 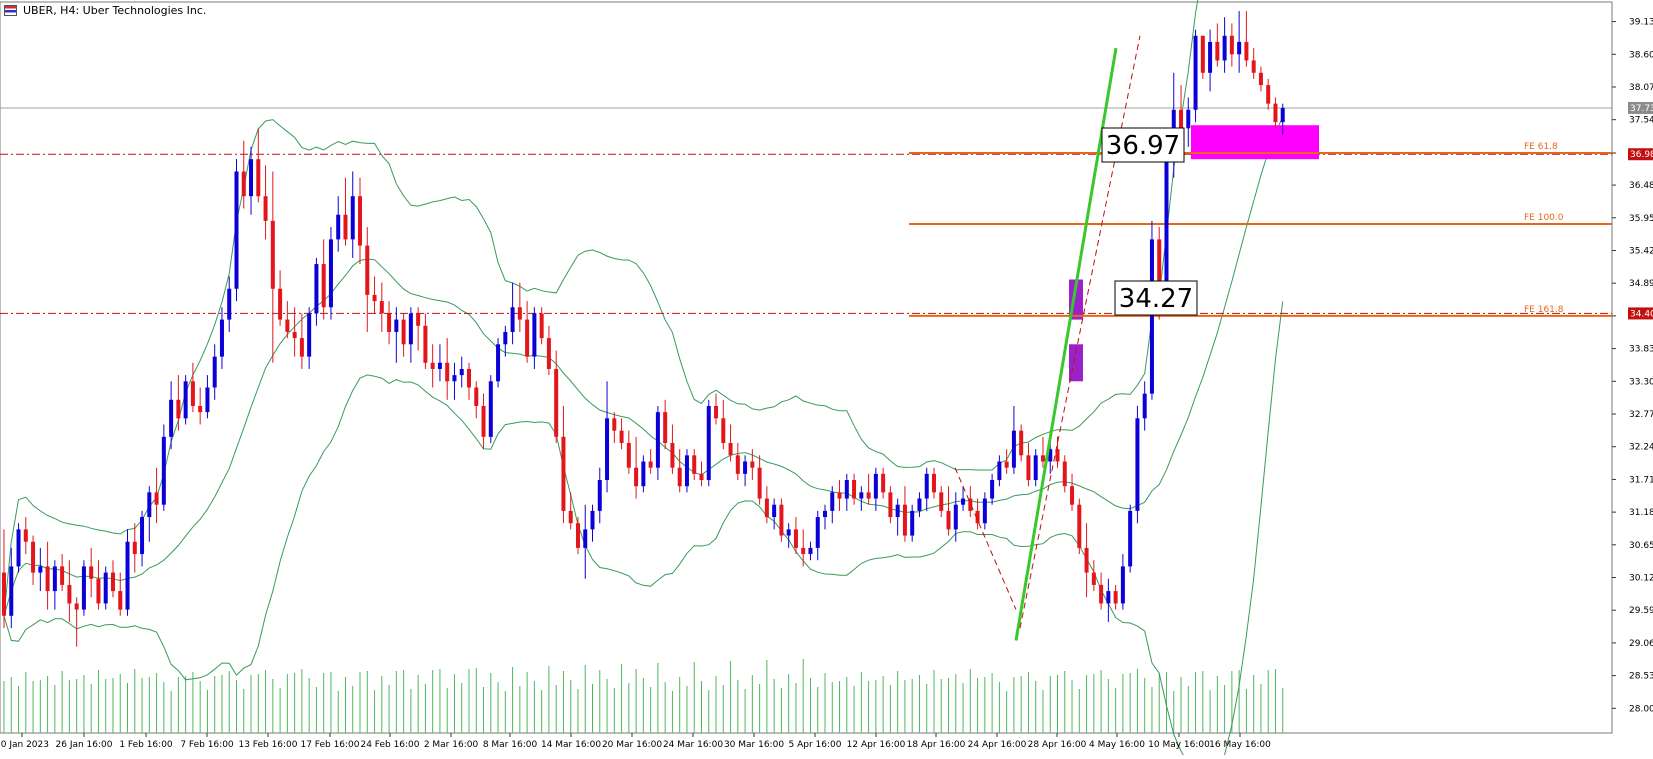 What do you see at coordinates (1641, 546) in the screenshot?
I see `y-tick-label: 30.65` at bounding box center [1641, 546].